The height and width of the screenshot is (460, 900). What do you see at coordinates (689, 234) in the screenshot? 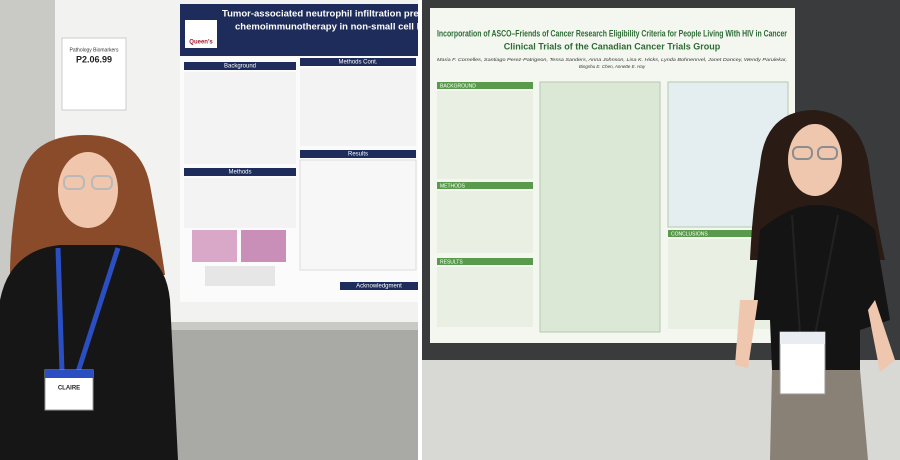
I see `section-title: CONCLUSIONS` at bounding box center [689, 234].